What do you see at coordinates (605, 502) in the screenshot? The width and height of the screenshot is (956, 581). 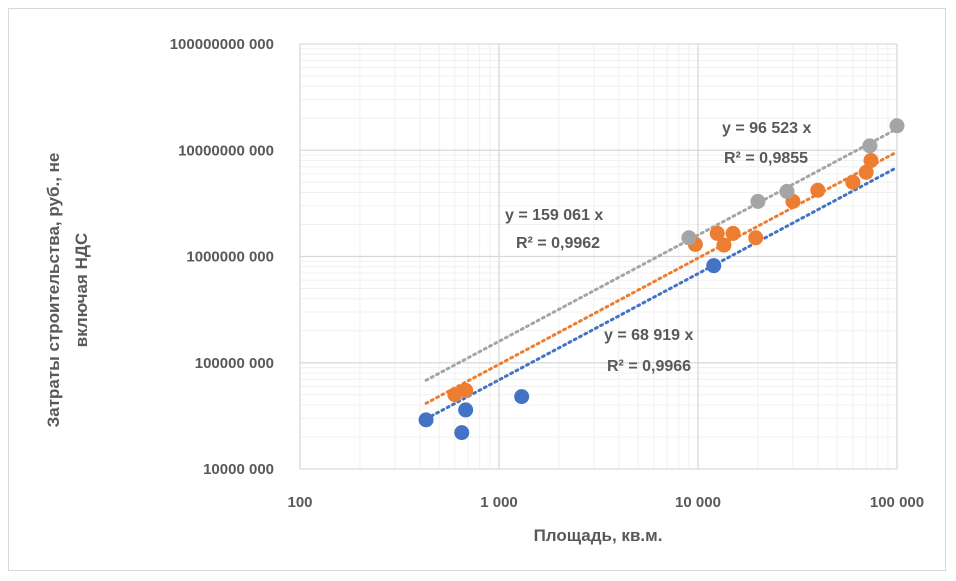 I see `x-tick-labels: 100 1 000 10 000 100 000` at bounding box center [605, 502].